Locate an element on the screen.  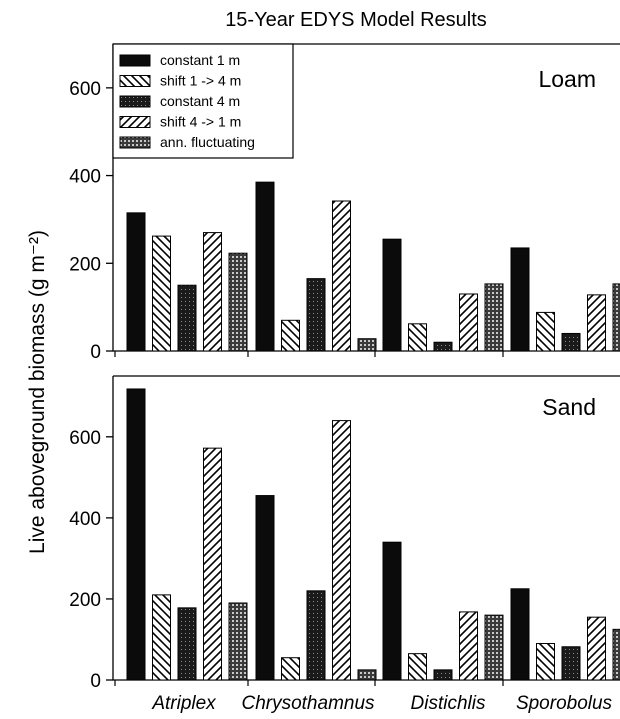
bar-loam-distichlis-s3 is located at coordinates (468, 322).